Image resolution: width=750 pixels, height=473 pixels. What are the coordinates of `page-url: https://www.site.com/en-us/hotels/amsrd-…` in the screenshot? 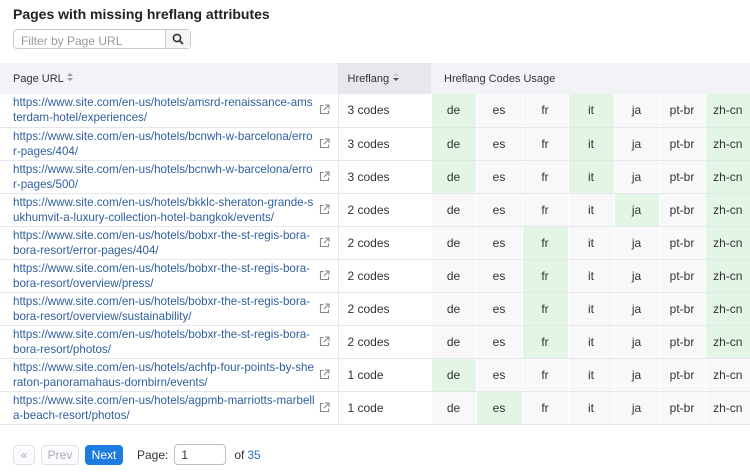 It's located at (163, 110).